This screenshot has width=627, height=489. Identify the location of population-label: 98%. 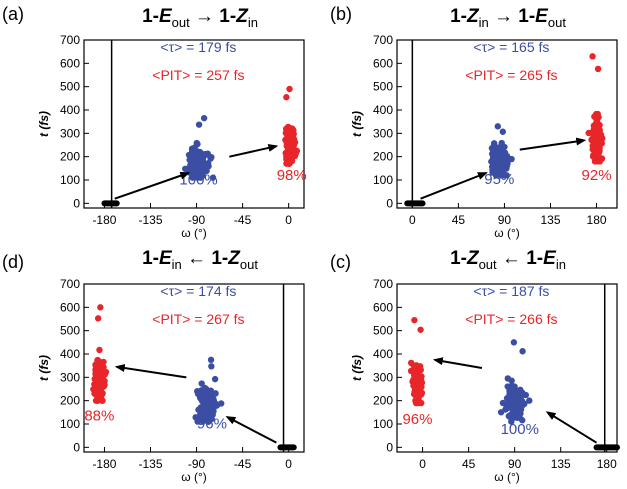
(292, 175).